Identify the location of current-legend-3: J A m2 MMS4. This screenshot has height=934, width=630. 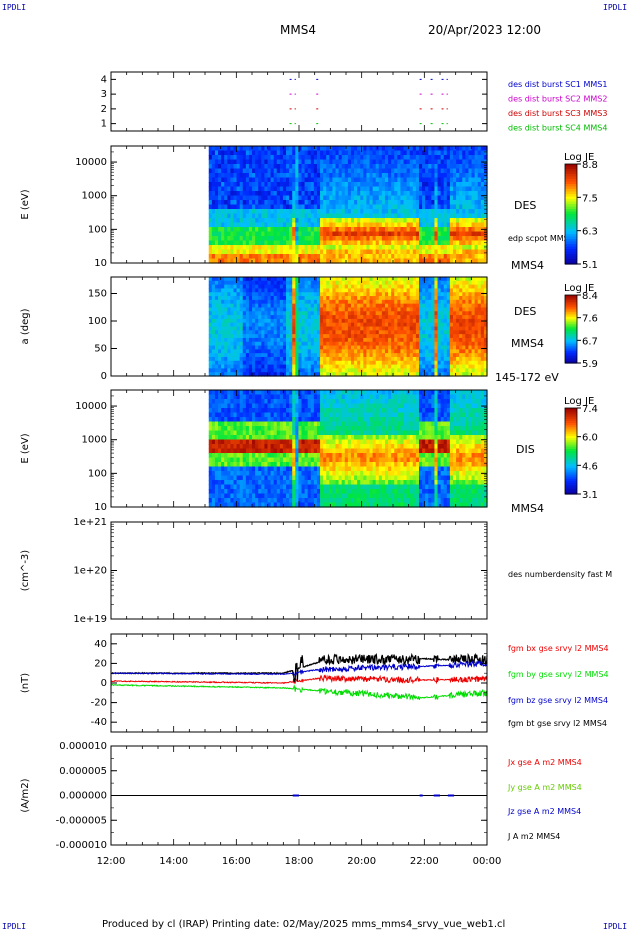
(533, 836).